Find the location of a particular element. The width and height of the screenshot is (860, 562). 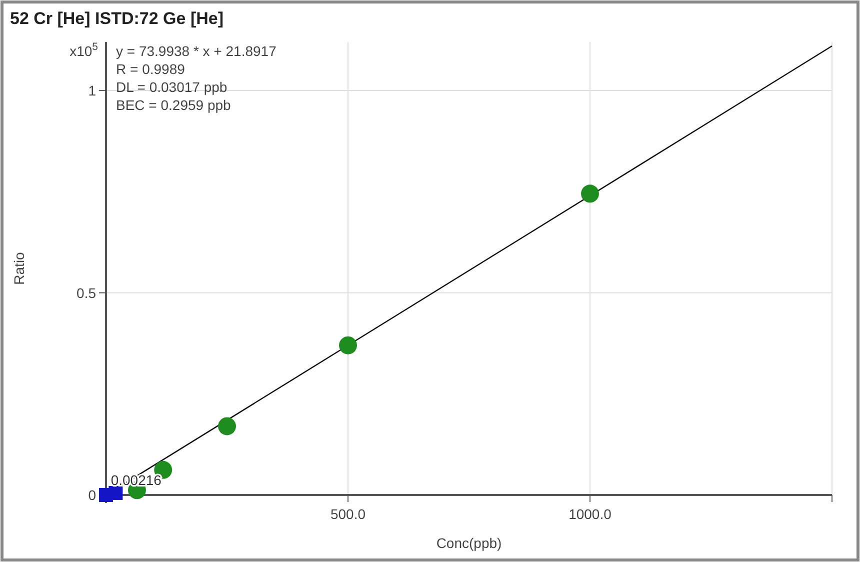

annotation: DL = 0.03017 ppb is located at coordinates (172, 87).